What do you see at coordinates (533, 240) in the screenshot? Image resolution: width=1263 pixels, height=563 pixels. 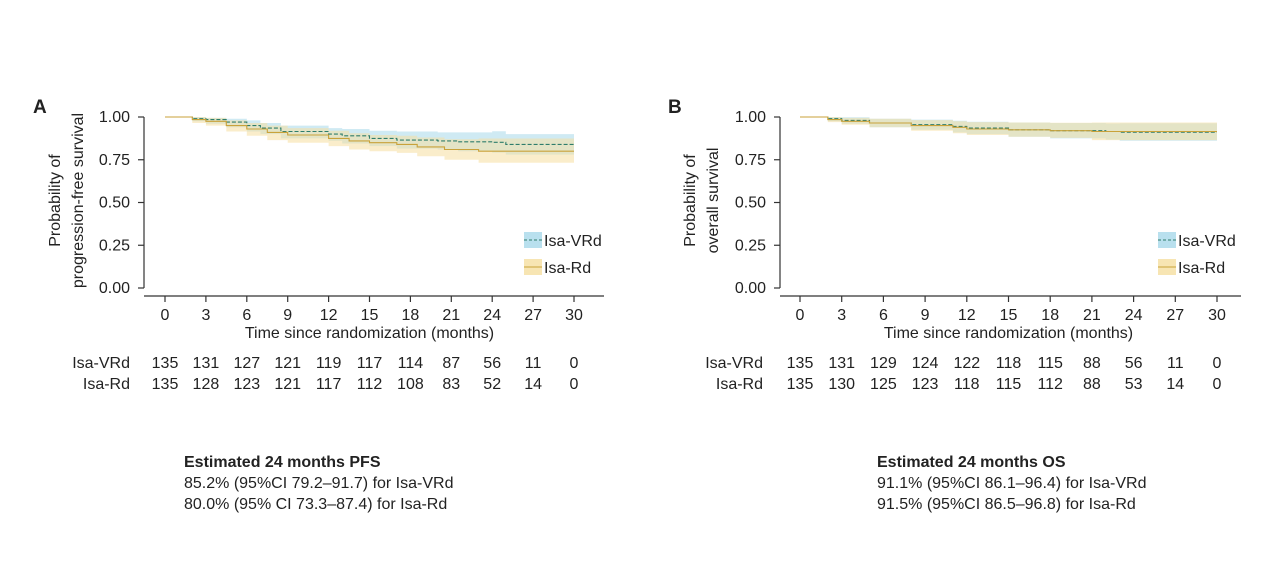 I see `panel-a-legend-swatch-isa-vrd` at bounding box center [533, 240].